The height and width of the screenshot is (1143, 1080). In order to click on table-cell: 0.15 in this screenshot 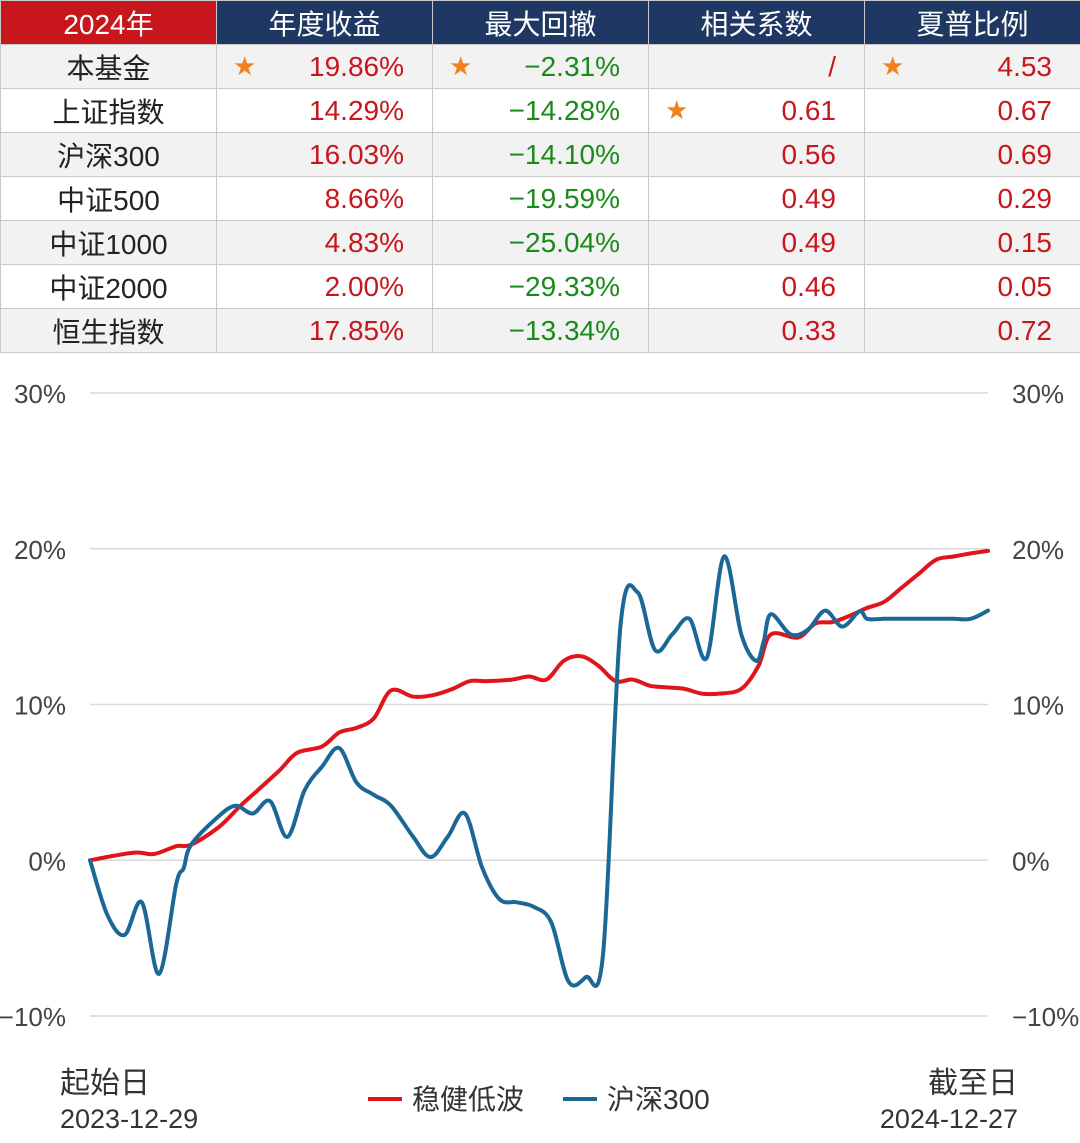, I will do `click(972, 242)`.